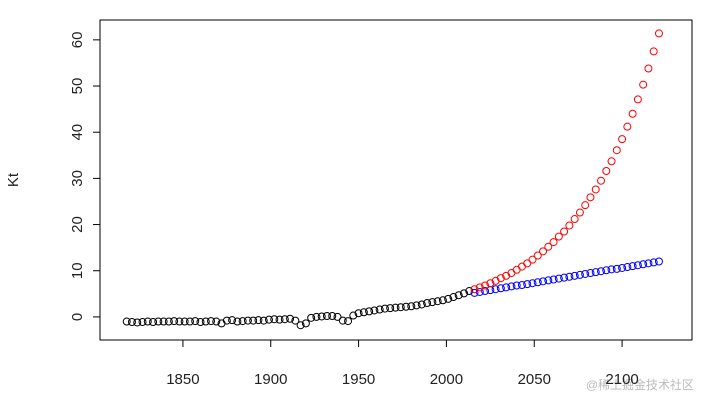 The width and height of the screenshot is (701, 400). What do you see at coordinates (270, 379) in the screenshot?
I see `x-tick-label: 1900` at bounding box center [270, 379].